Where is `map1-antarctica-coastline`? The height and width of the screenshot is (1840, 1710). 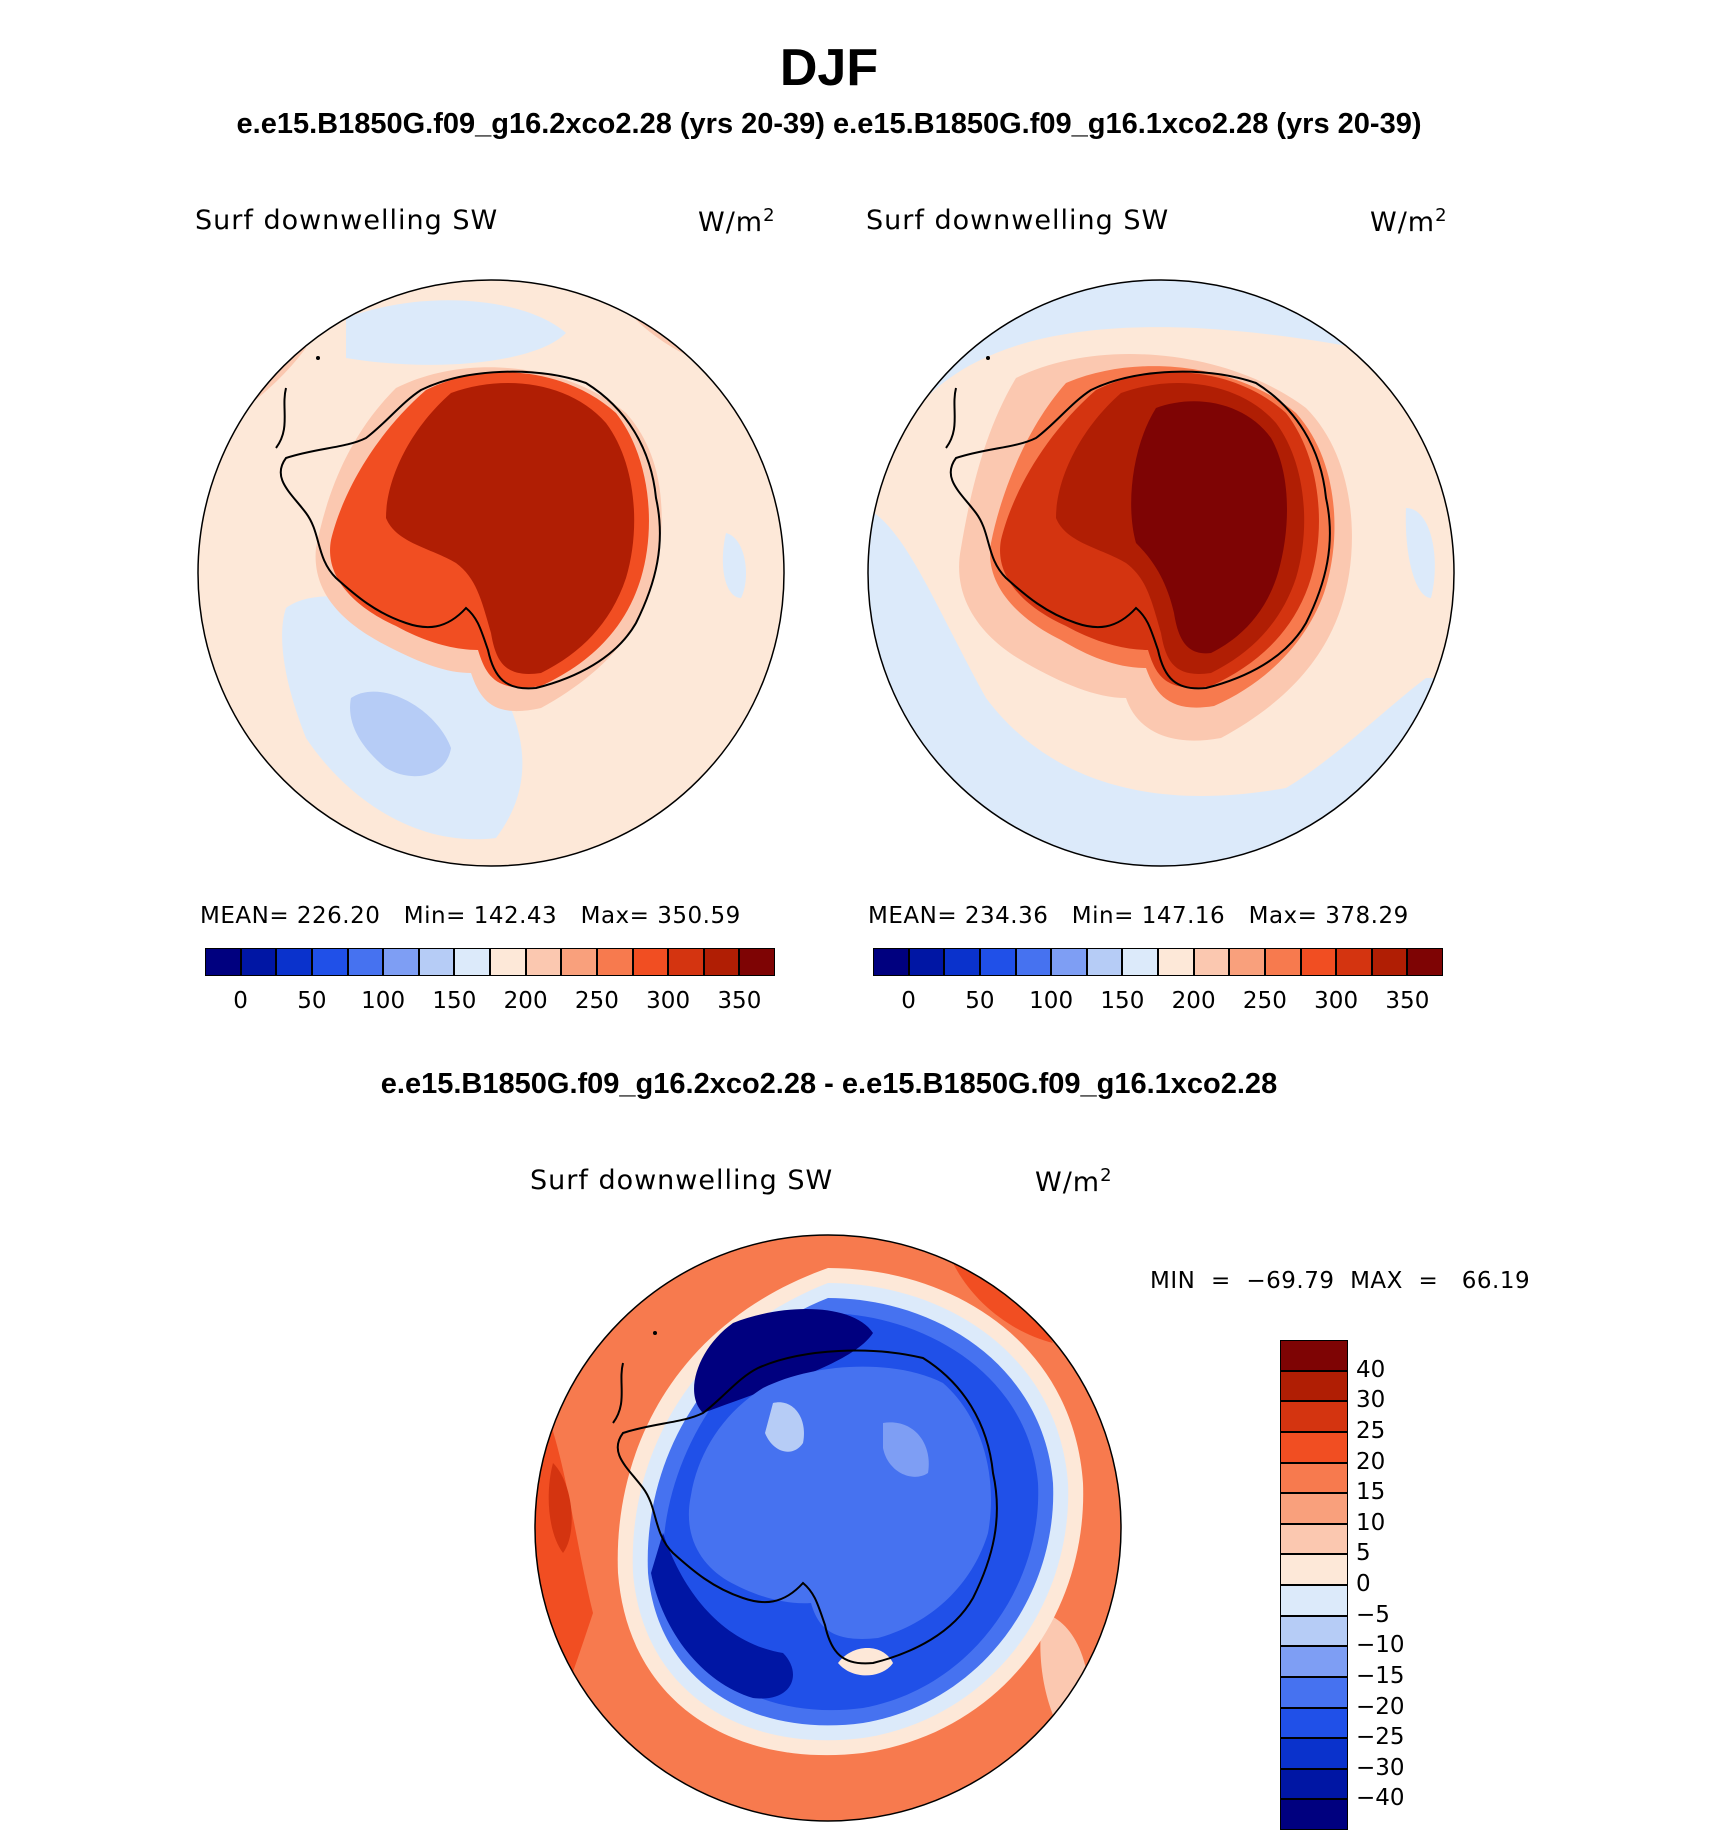 map1-antarctica-coastline is located at coordinates (470, 530).